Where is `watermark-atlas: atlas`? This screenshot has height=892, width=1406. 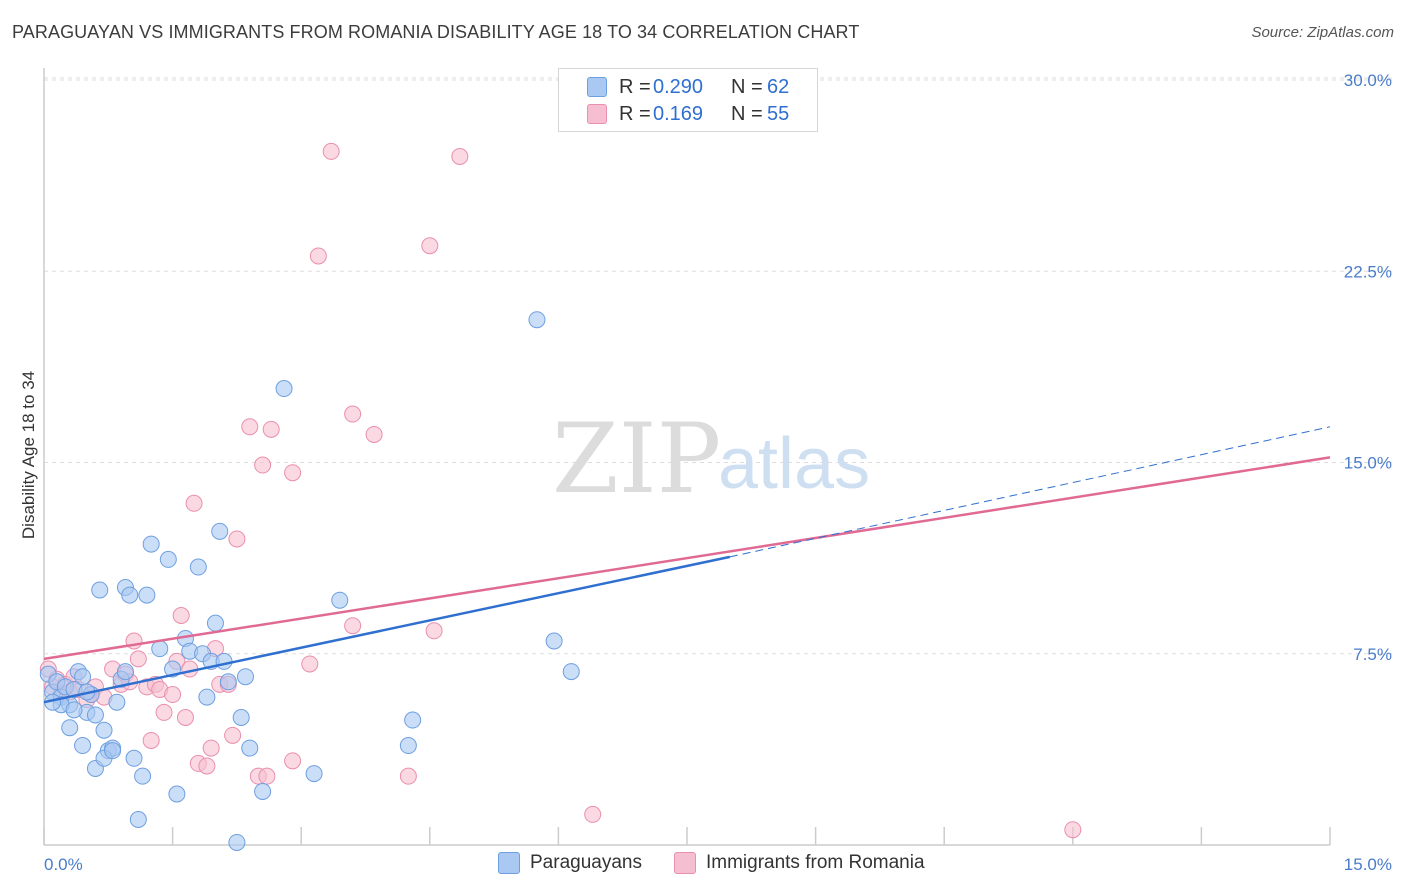 watermark-atlas: atlas is located at coordinates (794, 464).